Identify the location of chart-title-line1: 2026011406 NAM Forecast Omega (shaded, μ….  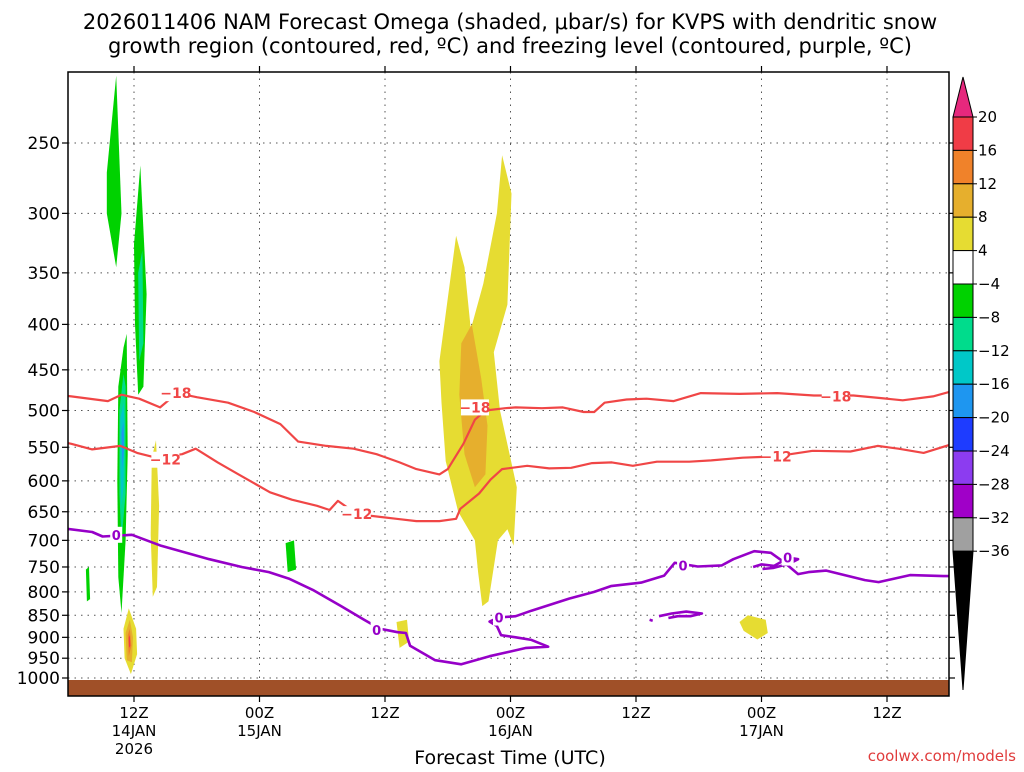
(510, 22).